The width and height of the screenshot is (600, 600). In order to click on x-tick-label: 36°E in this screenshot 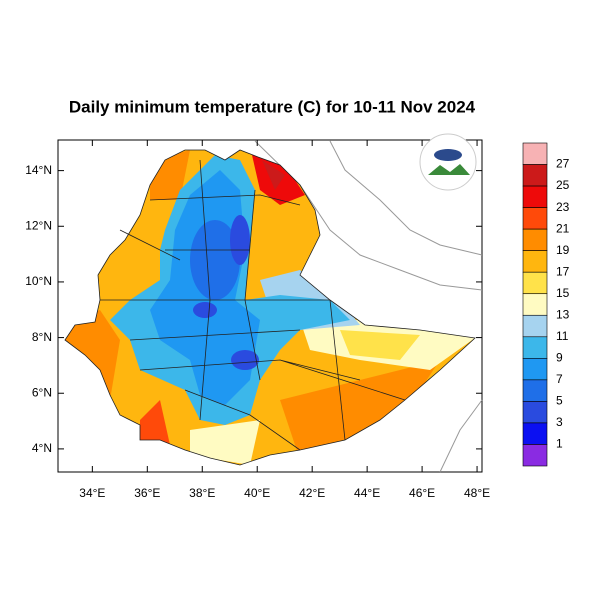, I will do `click(147, 493)`.